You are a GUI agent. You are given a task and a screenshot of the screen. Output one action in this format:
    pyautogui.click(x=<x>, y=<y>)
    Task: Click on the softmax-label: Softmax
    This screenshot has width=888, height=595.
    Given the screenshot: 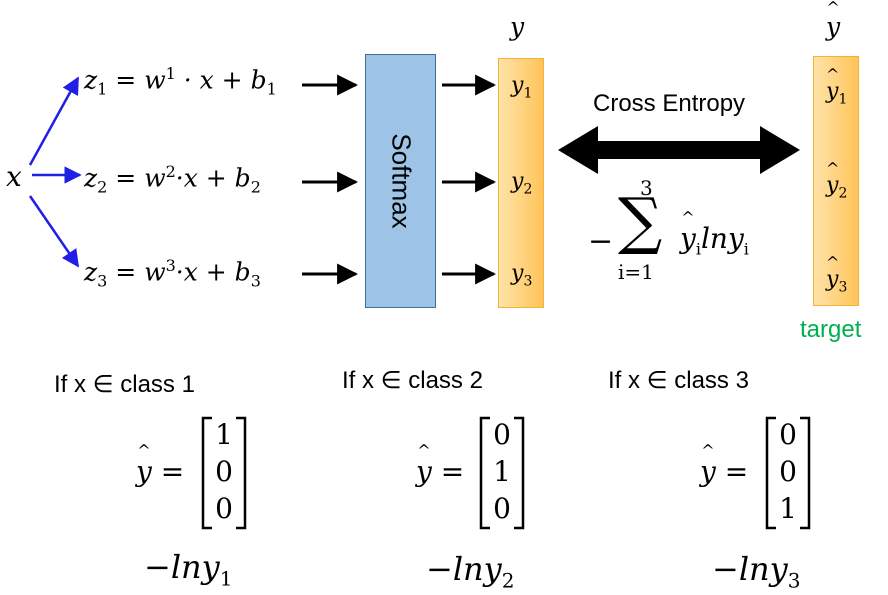 What is the action you would take?
    pyautogui.click(x=401, y=181)
    